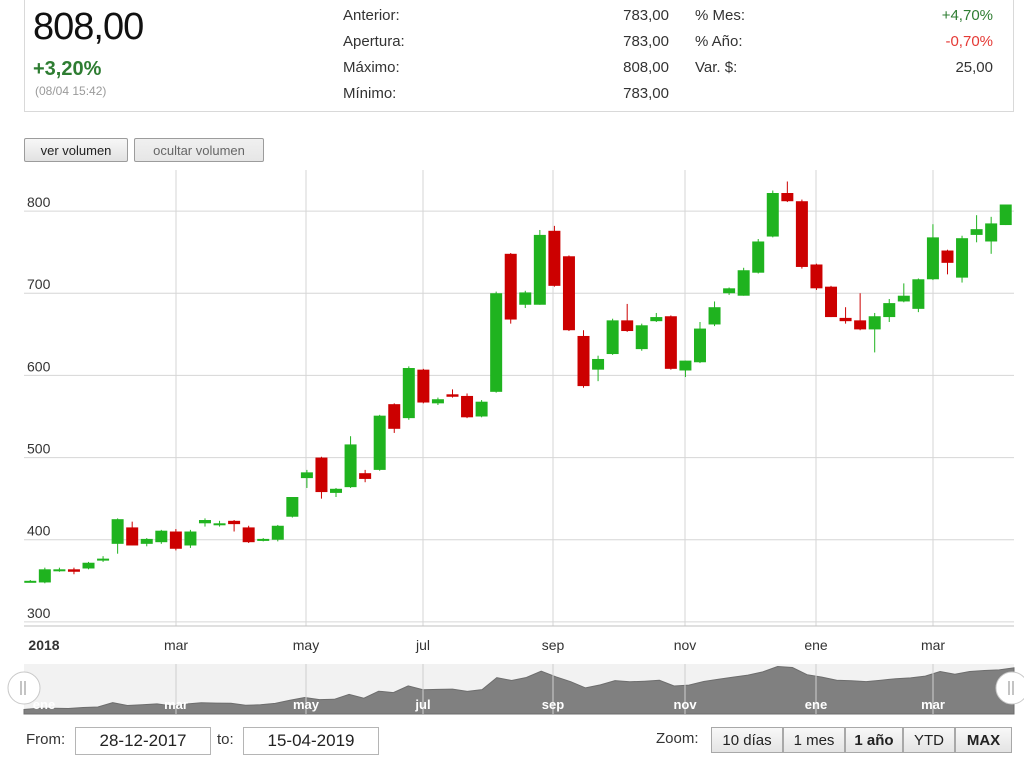  I want to click on zoom-1-month-button: 1 mes, so click(814, 740).